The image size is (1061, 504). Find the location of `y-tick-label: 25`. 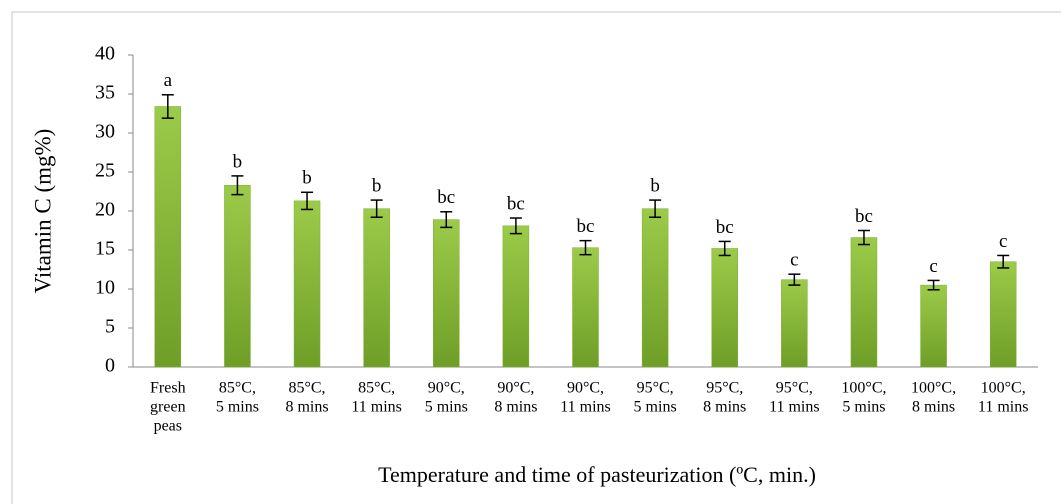

y-tick-label: 25 is located at coordinates (105, 171).